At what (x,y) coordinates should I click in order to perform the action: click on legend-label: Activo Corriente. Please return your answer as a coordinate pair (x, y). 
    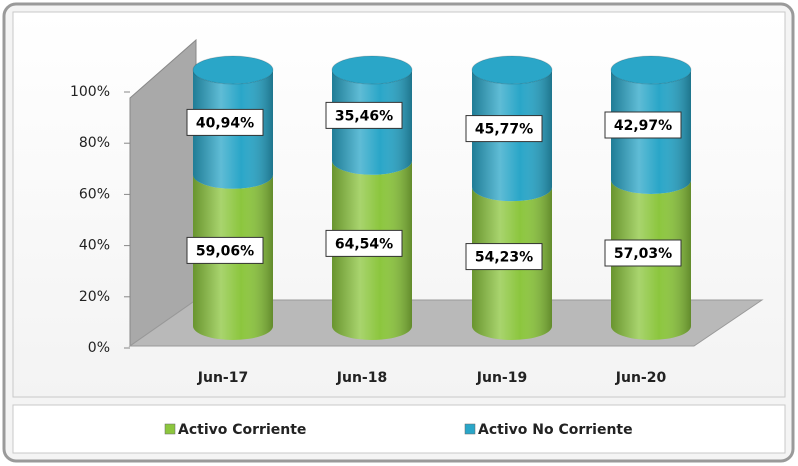
    Looking at the image, I should click on (242, 430).